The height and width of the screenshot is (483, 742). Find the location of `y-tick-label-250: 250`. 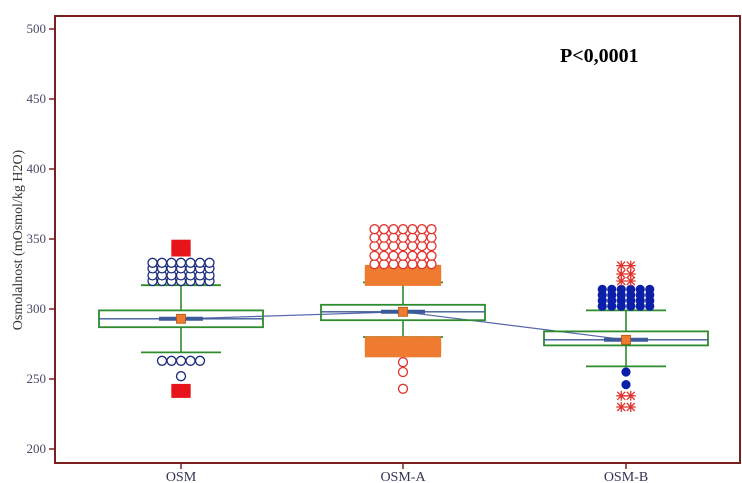

y-tick-label-250: 250 is located at coordinates (37, 378).